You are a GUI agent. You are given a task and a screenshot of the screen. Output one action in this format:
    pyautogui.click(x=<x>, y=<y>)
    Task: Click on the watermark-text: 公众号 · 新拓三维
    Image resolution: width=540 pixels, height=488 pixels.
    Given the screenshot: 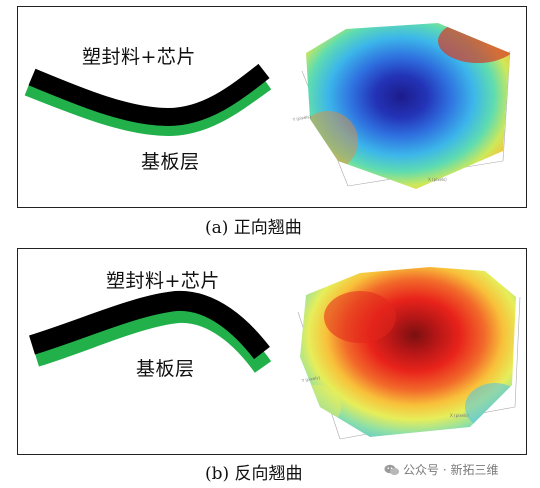 What is the action you would take?
    pyautogui.click(x=451, y=470)
    